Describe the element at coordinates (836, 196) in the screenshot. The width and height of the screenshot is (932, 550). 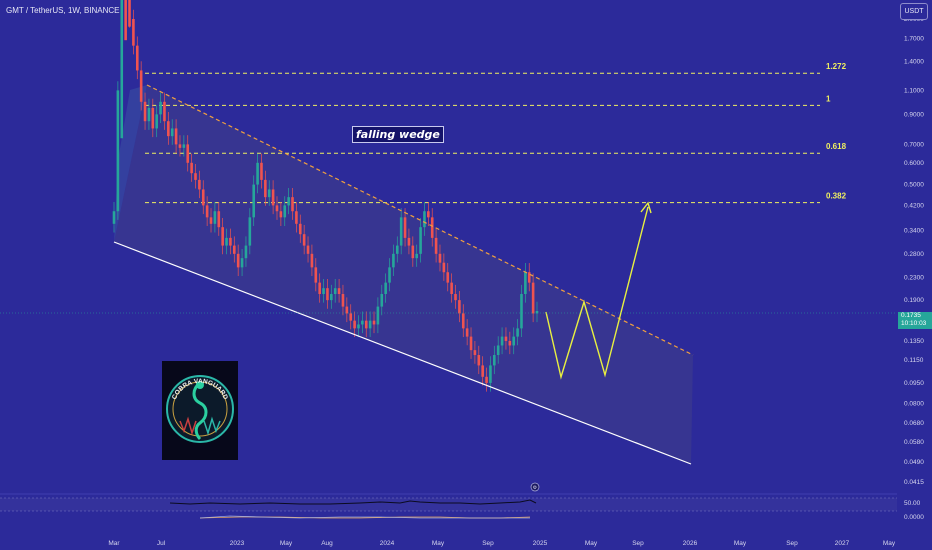
I see `fib-level-label: 0.382` at that location.